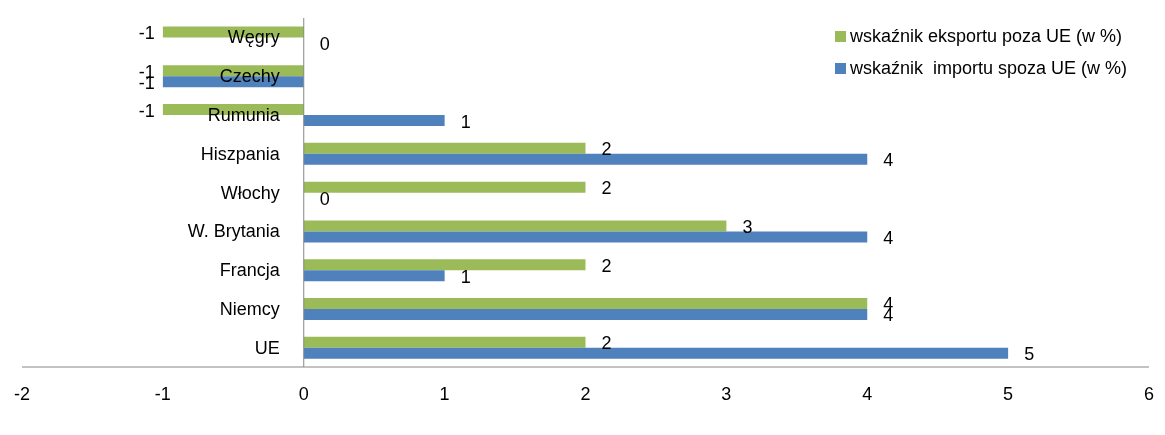 The width and height of the screenshot is (1165, 435). Describe the element at coordinates (986, 36) in the screenshot. I see `legend-label: wskaźnik eksportu poza UE (w %)` at that location.